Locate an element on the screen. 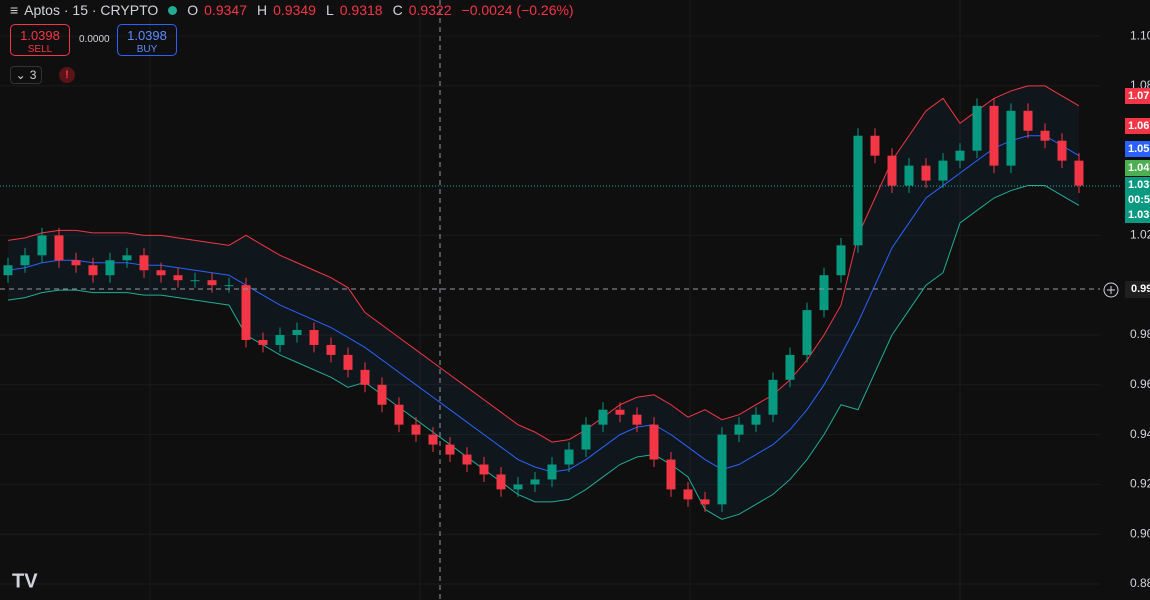 This screenshot has height=600, width=1150. y-tick-label: 0.94 is located at coordinates (1140, 434).